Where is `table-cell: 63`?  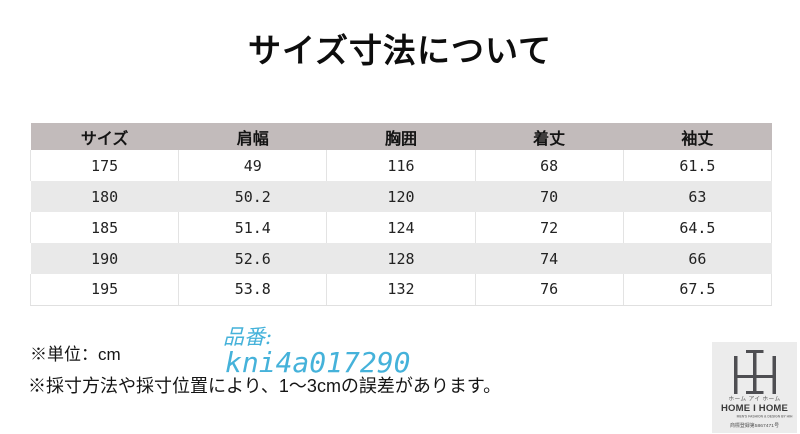
table-cell: 63 is located at coordinates (697, 196).